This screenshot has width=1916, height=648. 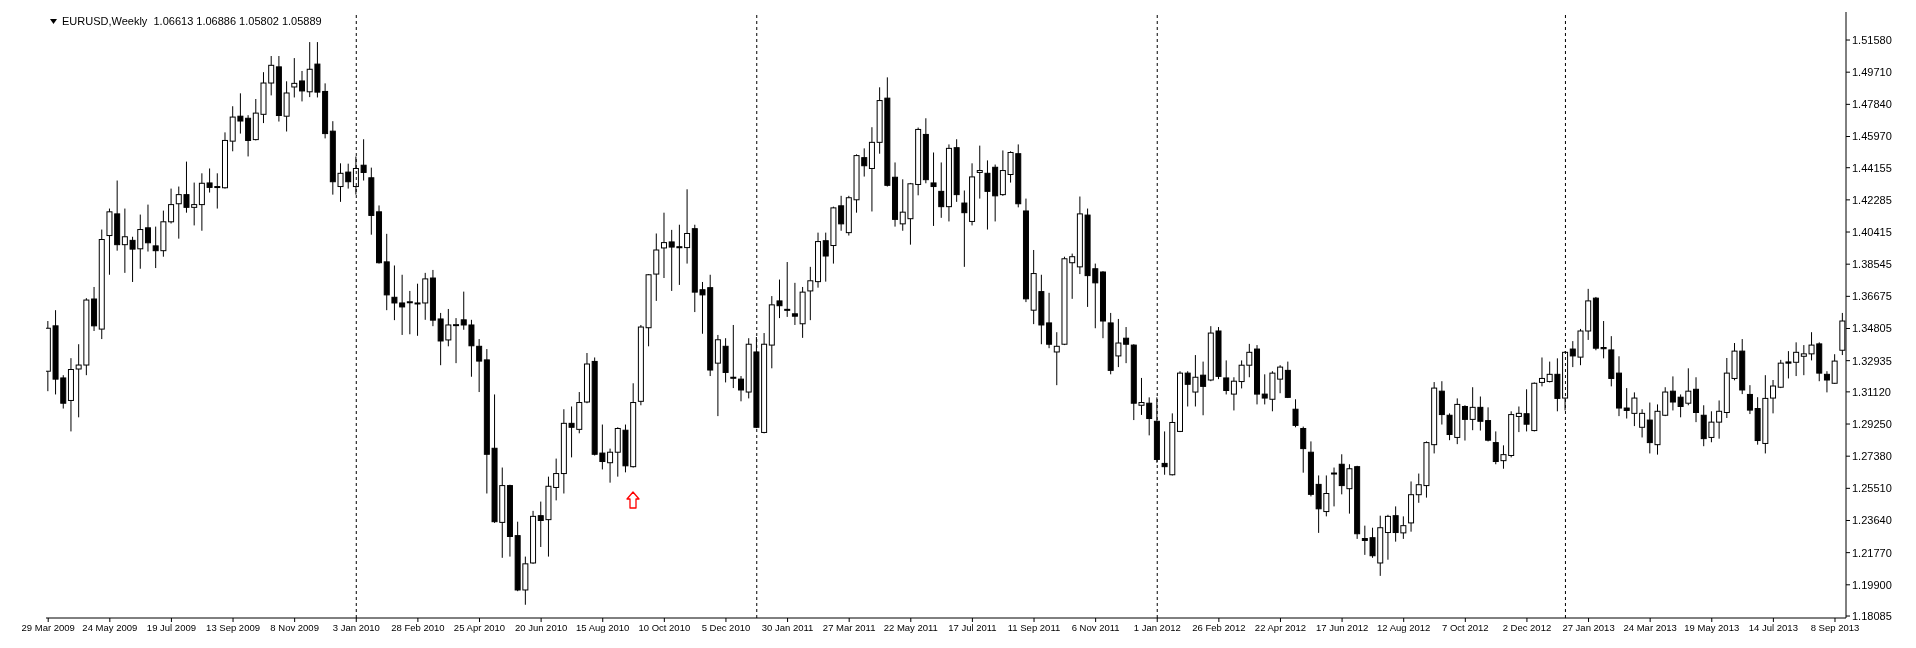 I want to click on x-tick-label: 24 May 2009, so click(x=110, y=627).